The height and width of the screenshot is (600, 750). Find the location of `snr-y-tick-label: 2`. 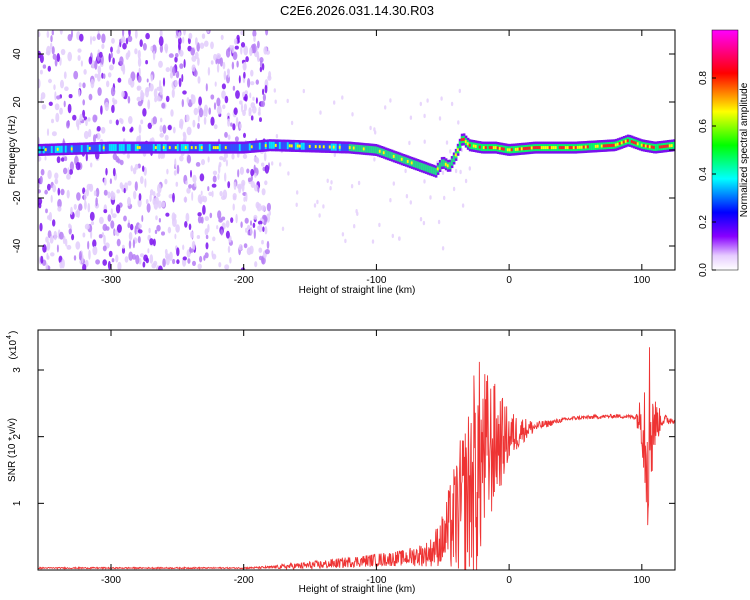

snr-y-tick-label: 2 is located at coordinates (17, 436).